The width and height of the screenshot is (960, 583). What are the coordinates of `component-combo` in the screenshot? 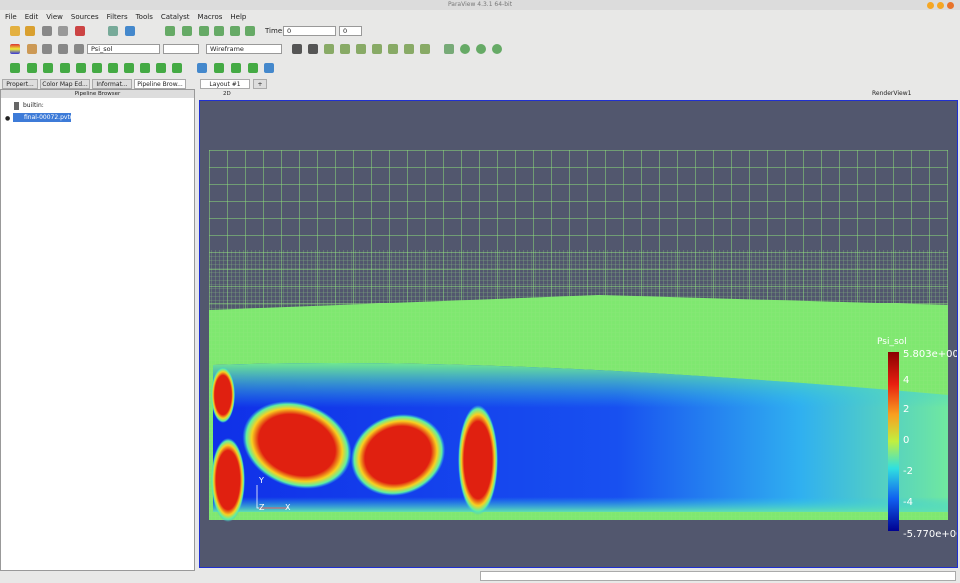 It's located at (181, 49).